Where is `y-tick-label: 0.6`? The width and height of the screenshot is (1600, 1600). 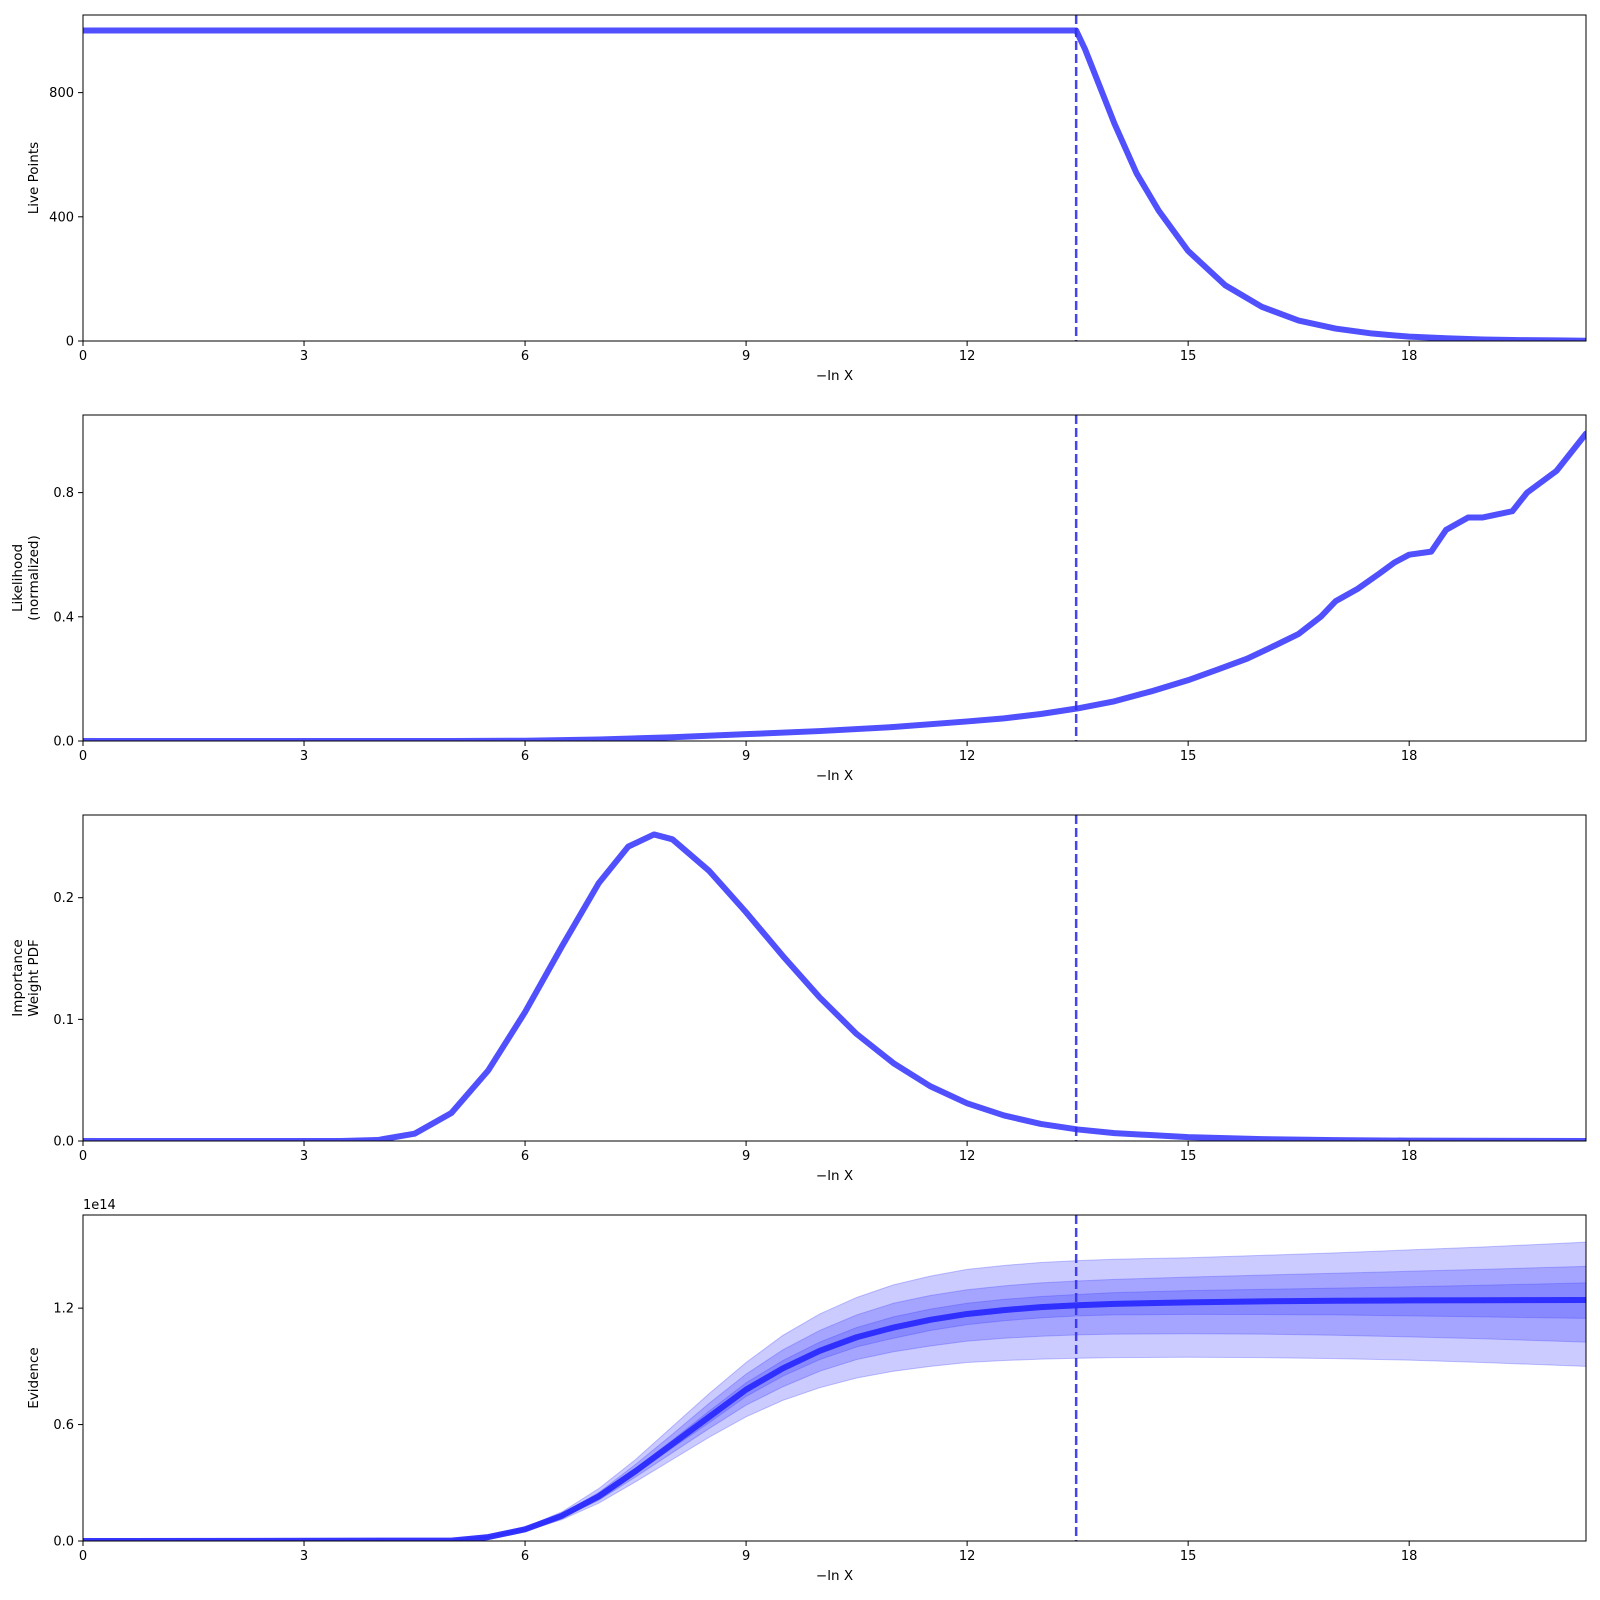 y-tick-label: 0.6 is located at coordinates (63, 1425).